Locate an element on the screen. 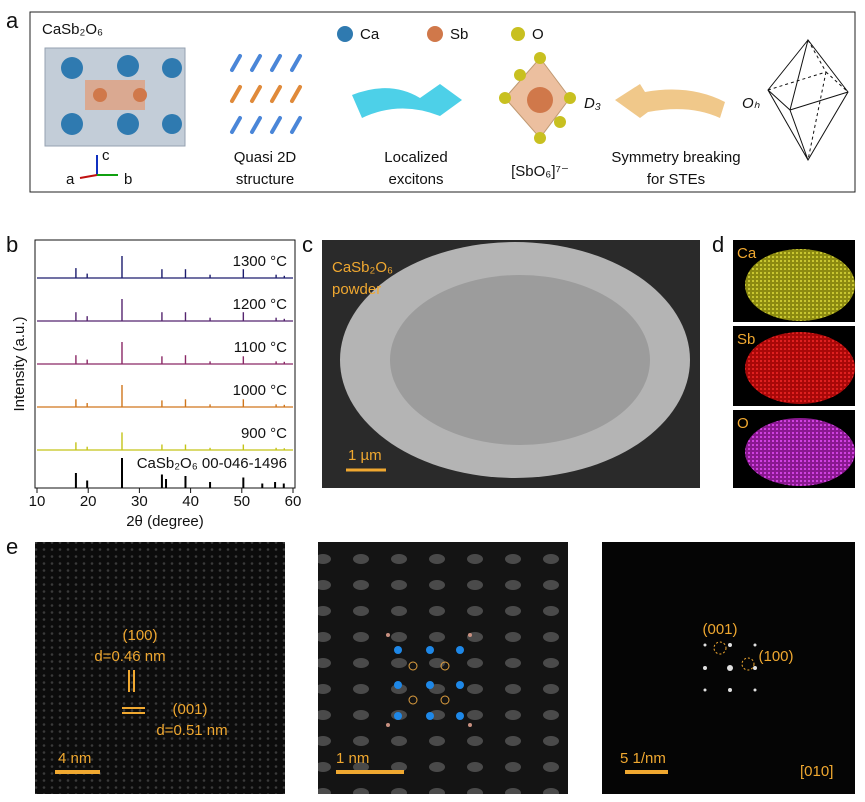 The width and height of the screenshot is (865, 802). map-label: Ca is located at coordinates (747, 253).